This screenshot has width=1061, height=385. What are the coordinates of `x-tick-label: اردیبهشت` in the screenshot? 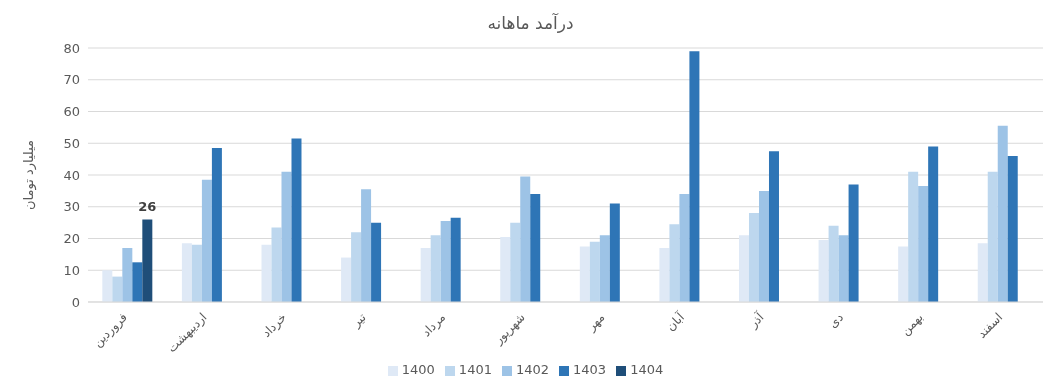 It's located at (187, 333).